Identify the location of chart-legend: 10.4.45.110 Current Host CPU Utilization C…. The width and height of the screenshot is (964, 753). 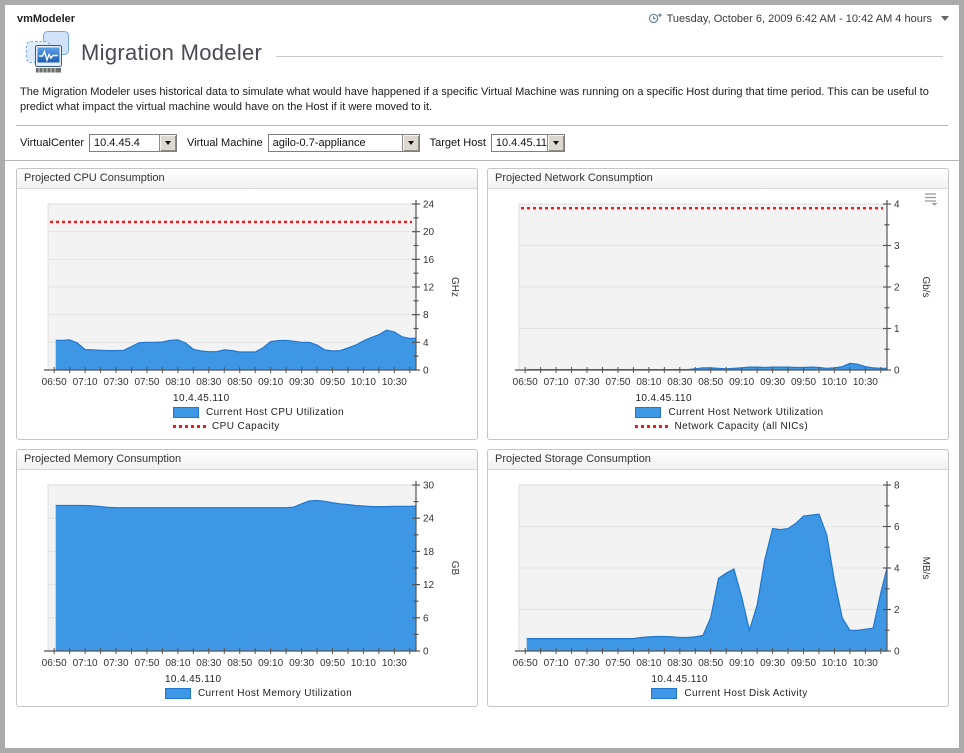
(258, 412).